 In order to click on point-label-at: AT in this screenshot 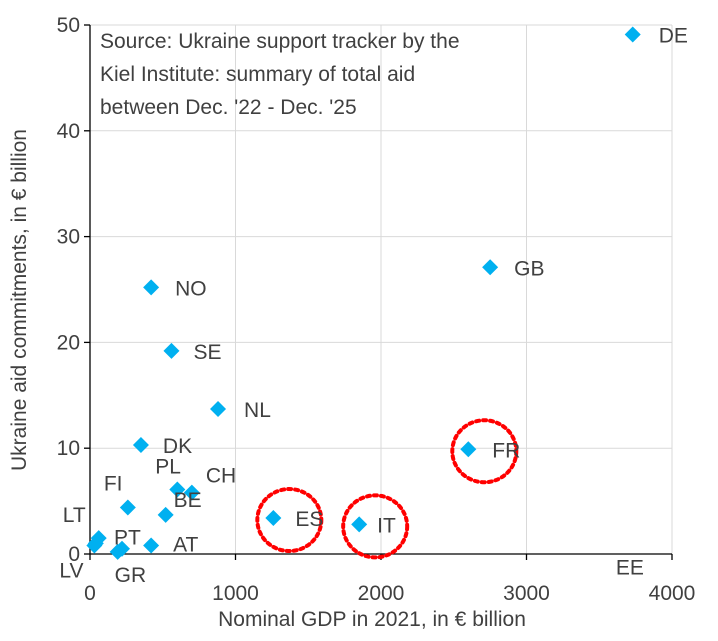, I will do `click(185, 545)`.